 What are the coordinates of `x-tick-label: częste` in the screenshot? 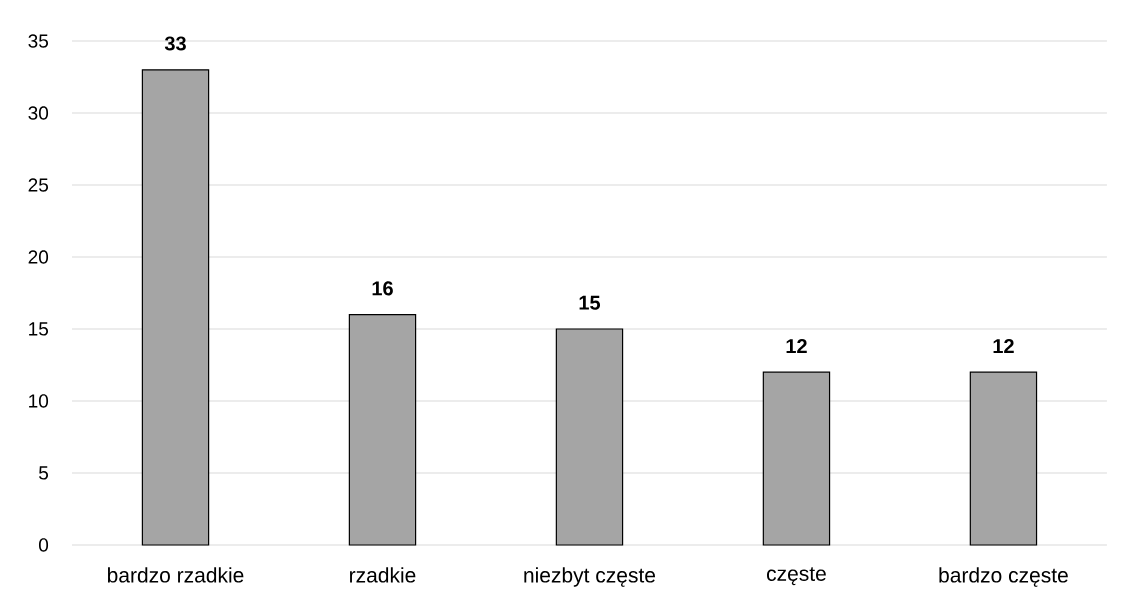 It's located at (796, 576).